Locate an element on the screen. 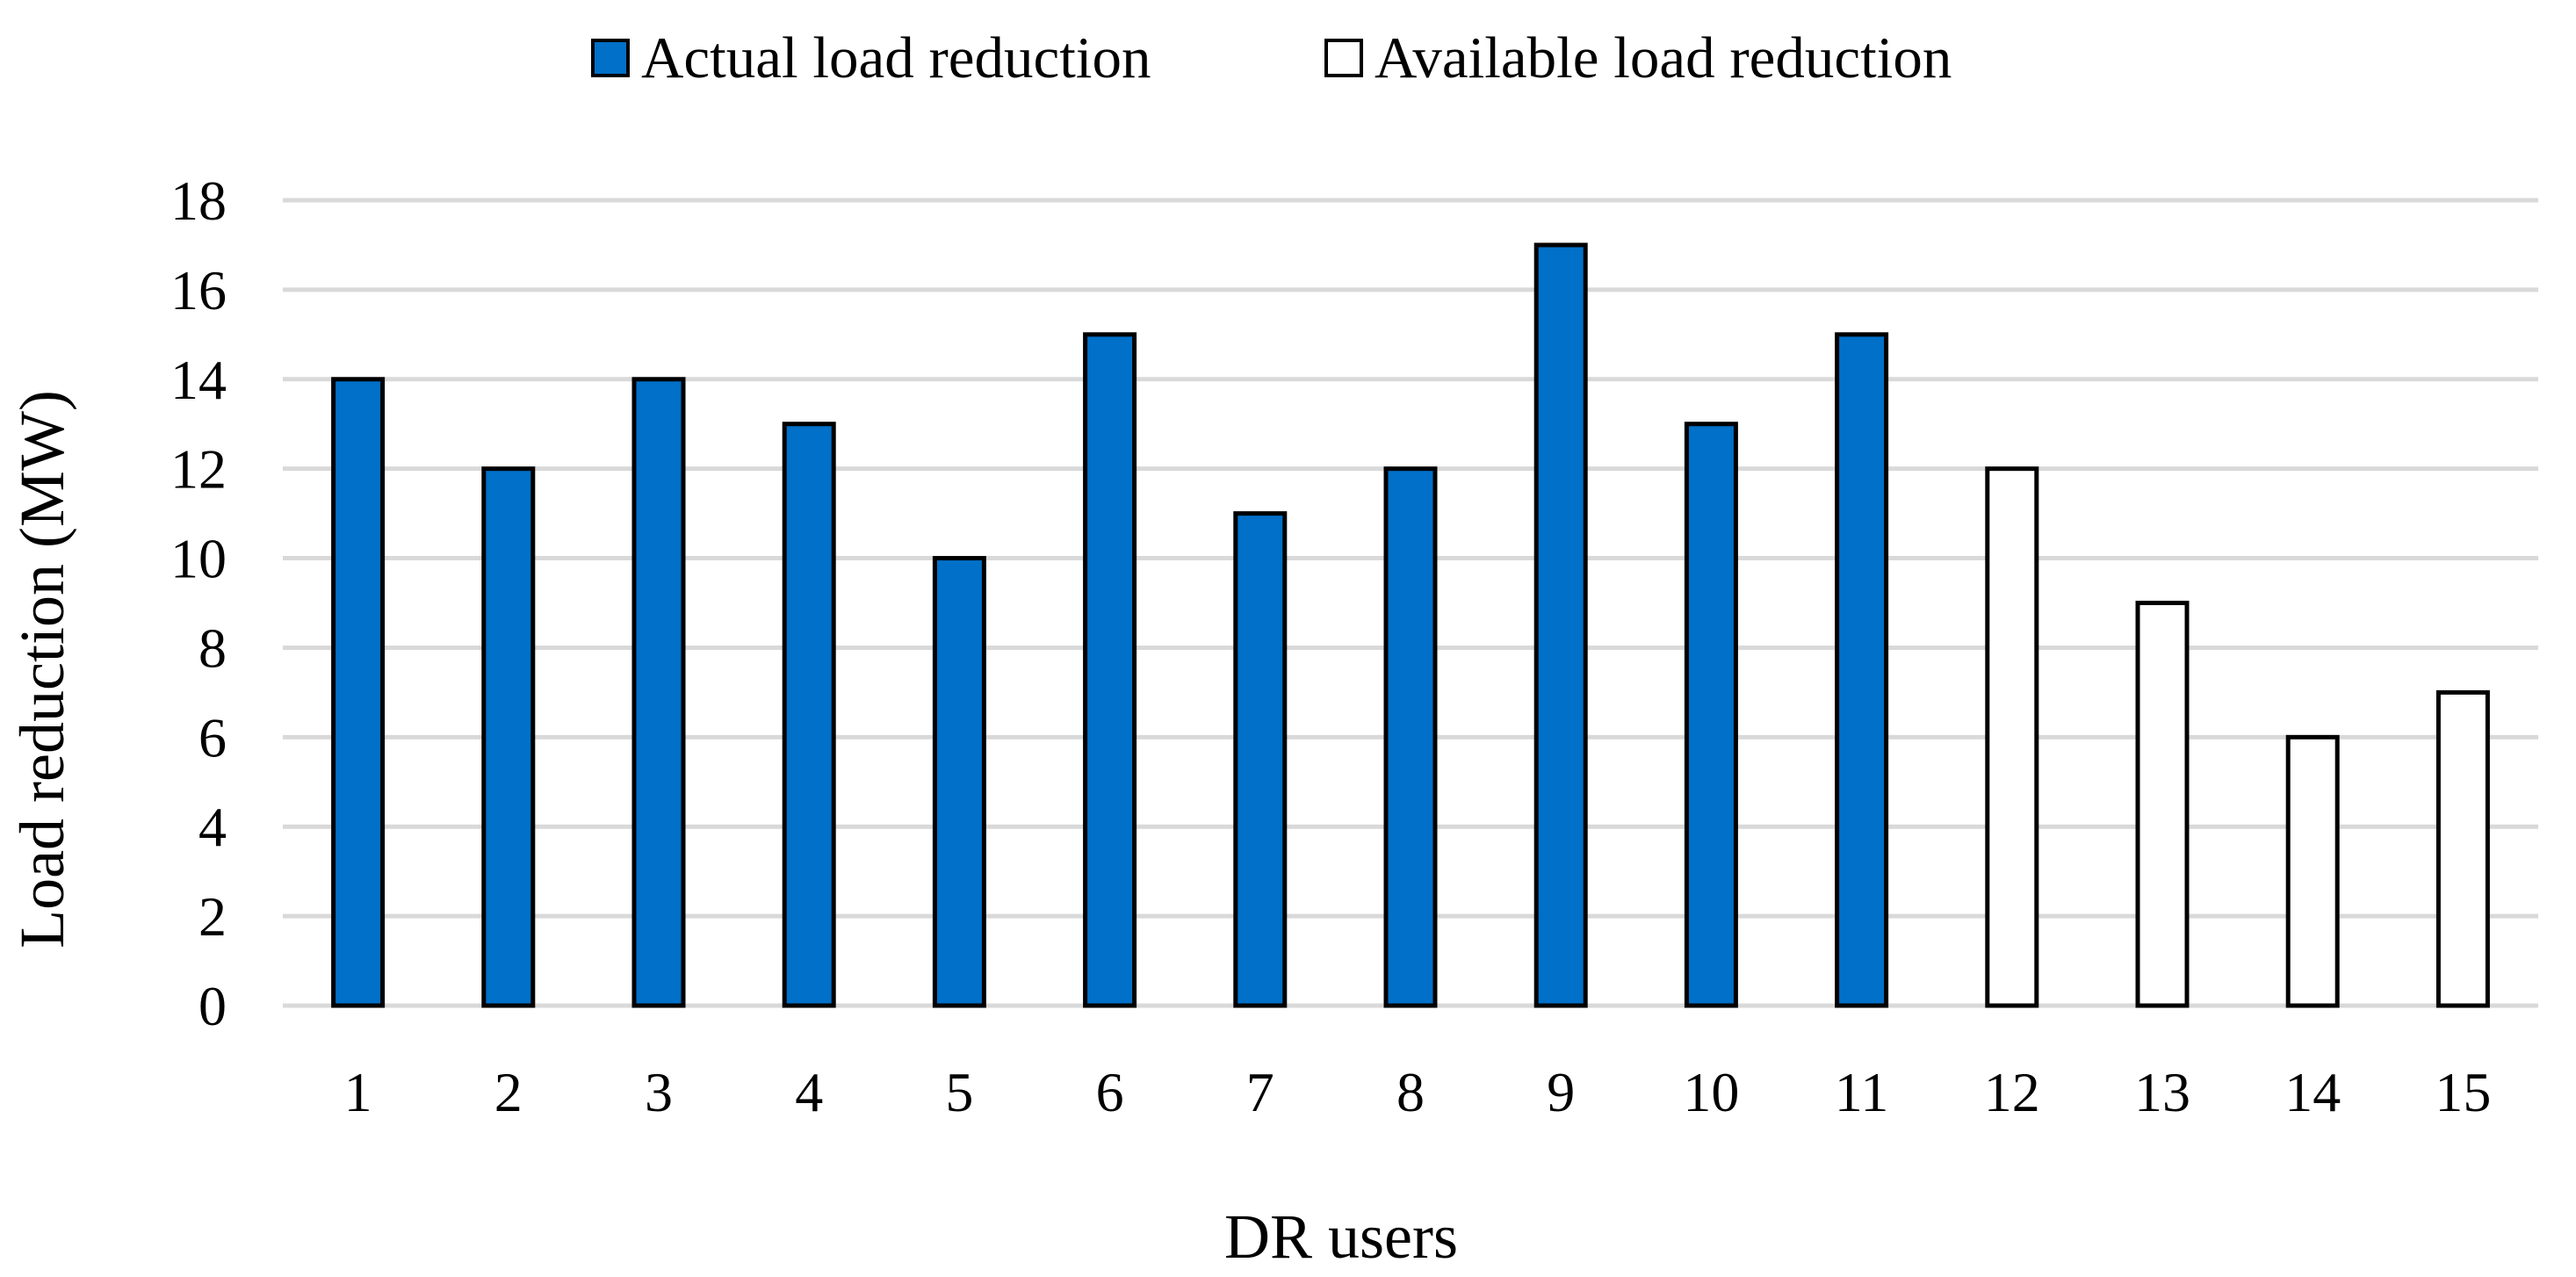 The height and width of the screenshot is (1277, 2576). x-axis-title: DR users is located at coordinates (1341, 1236).